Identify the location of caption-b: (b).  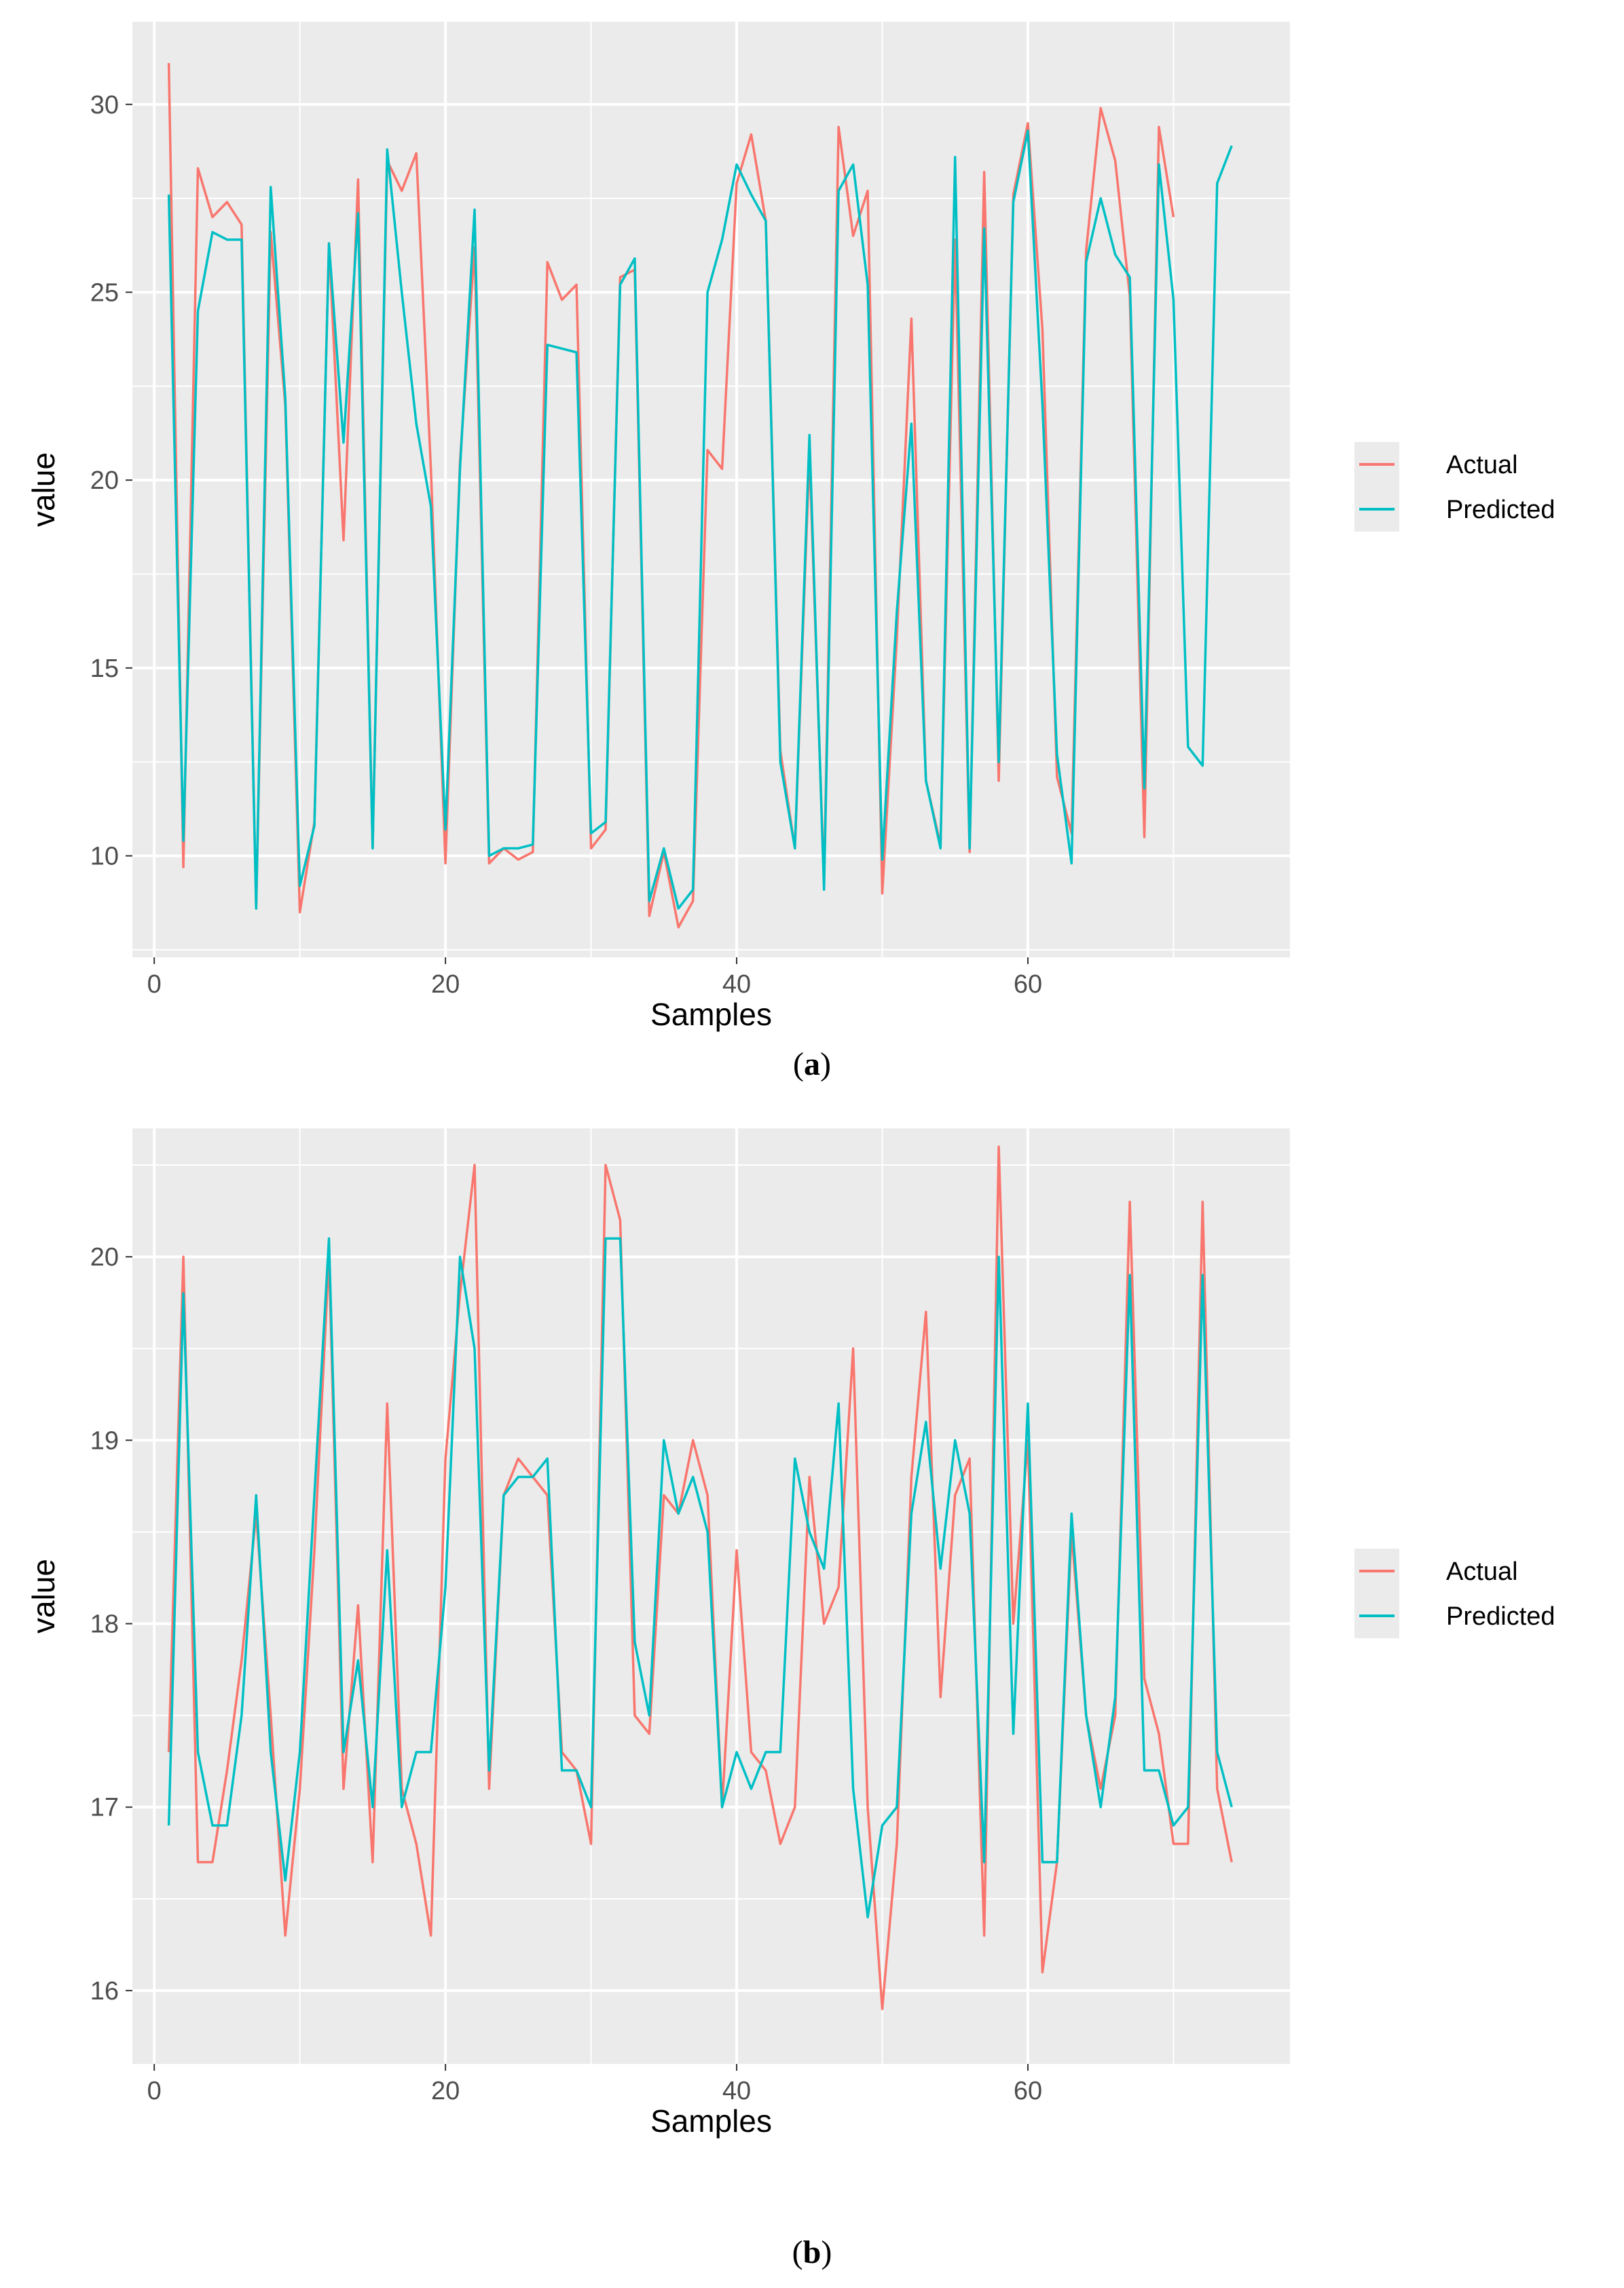
(812, 2252).